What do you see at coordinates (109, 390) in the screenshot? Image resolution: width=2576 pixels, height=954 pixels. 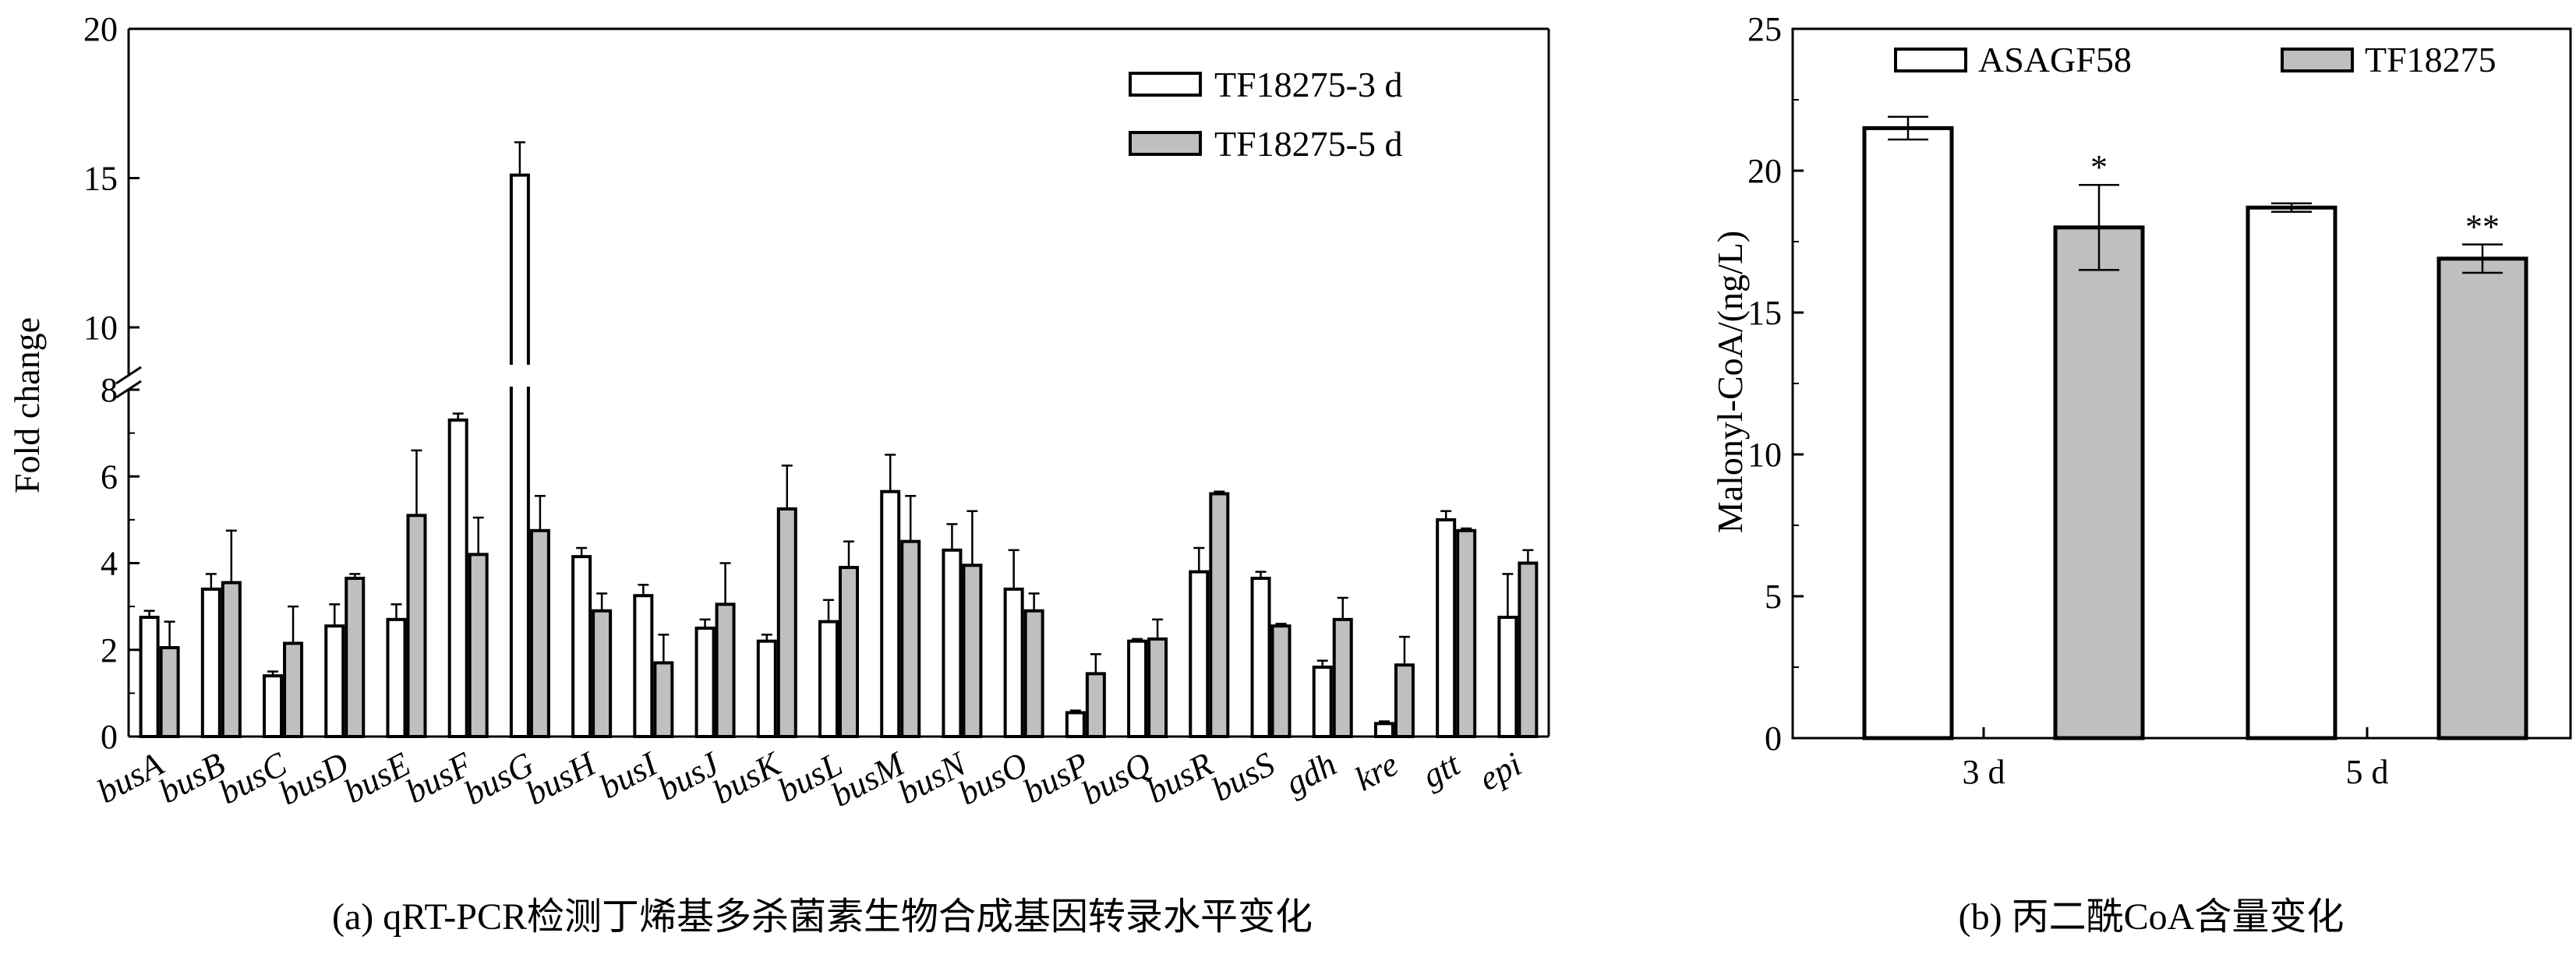 I see `y-tick-label-8: 8` at bounding box center [109, 390].